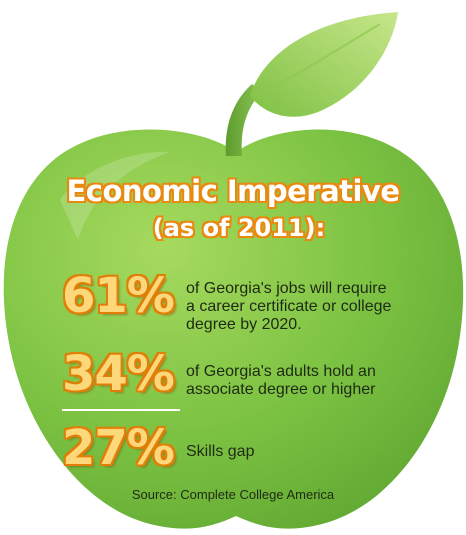 The image size is (466, 535). I want to click on stat-description-1-line: degree by 2020., so click(244, 324).